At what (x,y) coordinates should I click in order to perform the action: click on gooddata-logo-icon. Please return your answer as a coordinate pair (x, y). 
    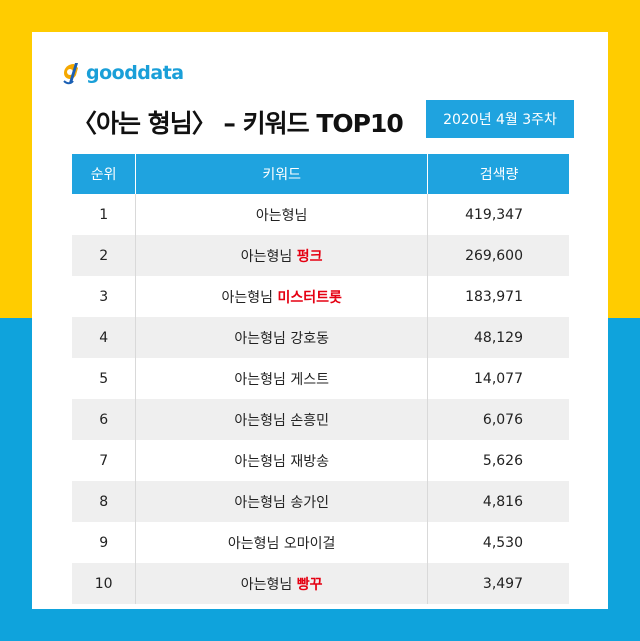
    Looking at the image, I should click on (70, 74).